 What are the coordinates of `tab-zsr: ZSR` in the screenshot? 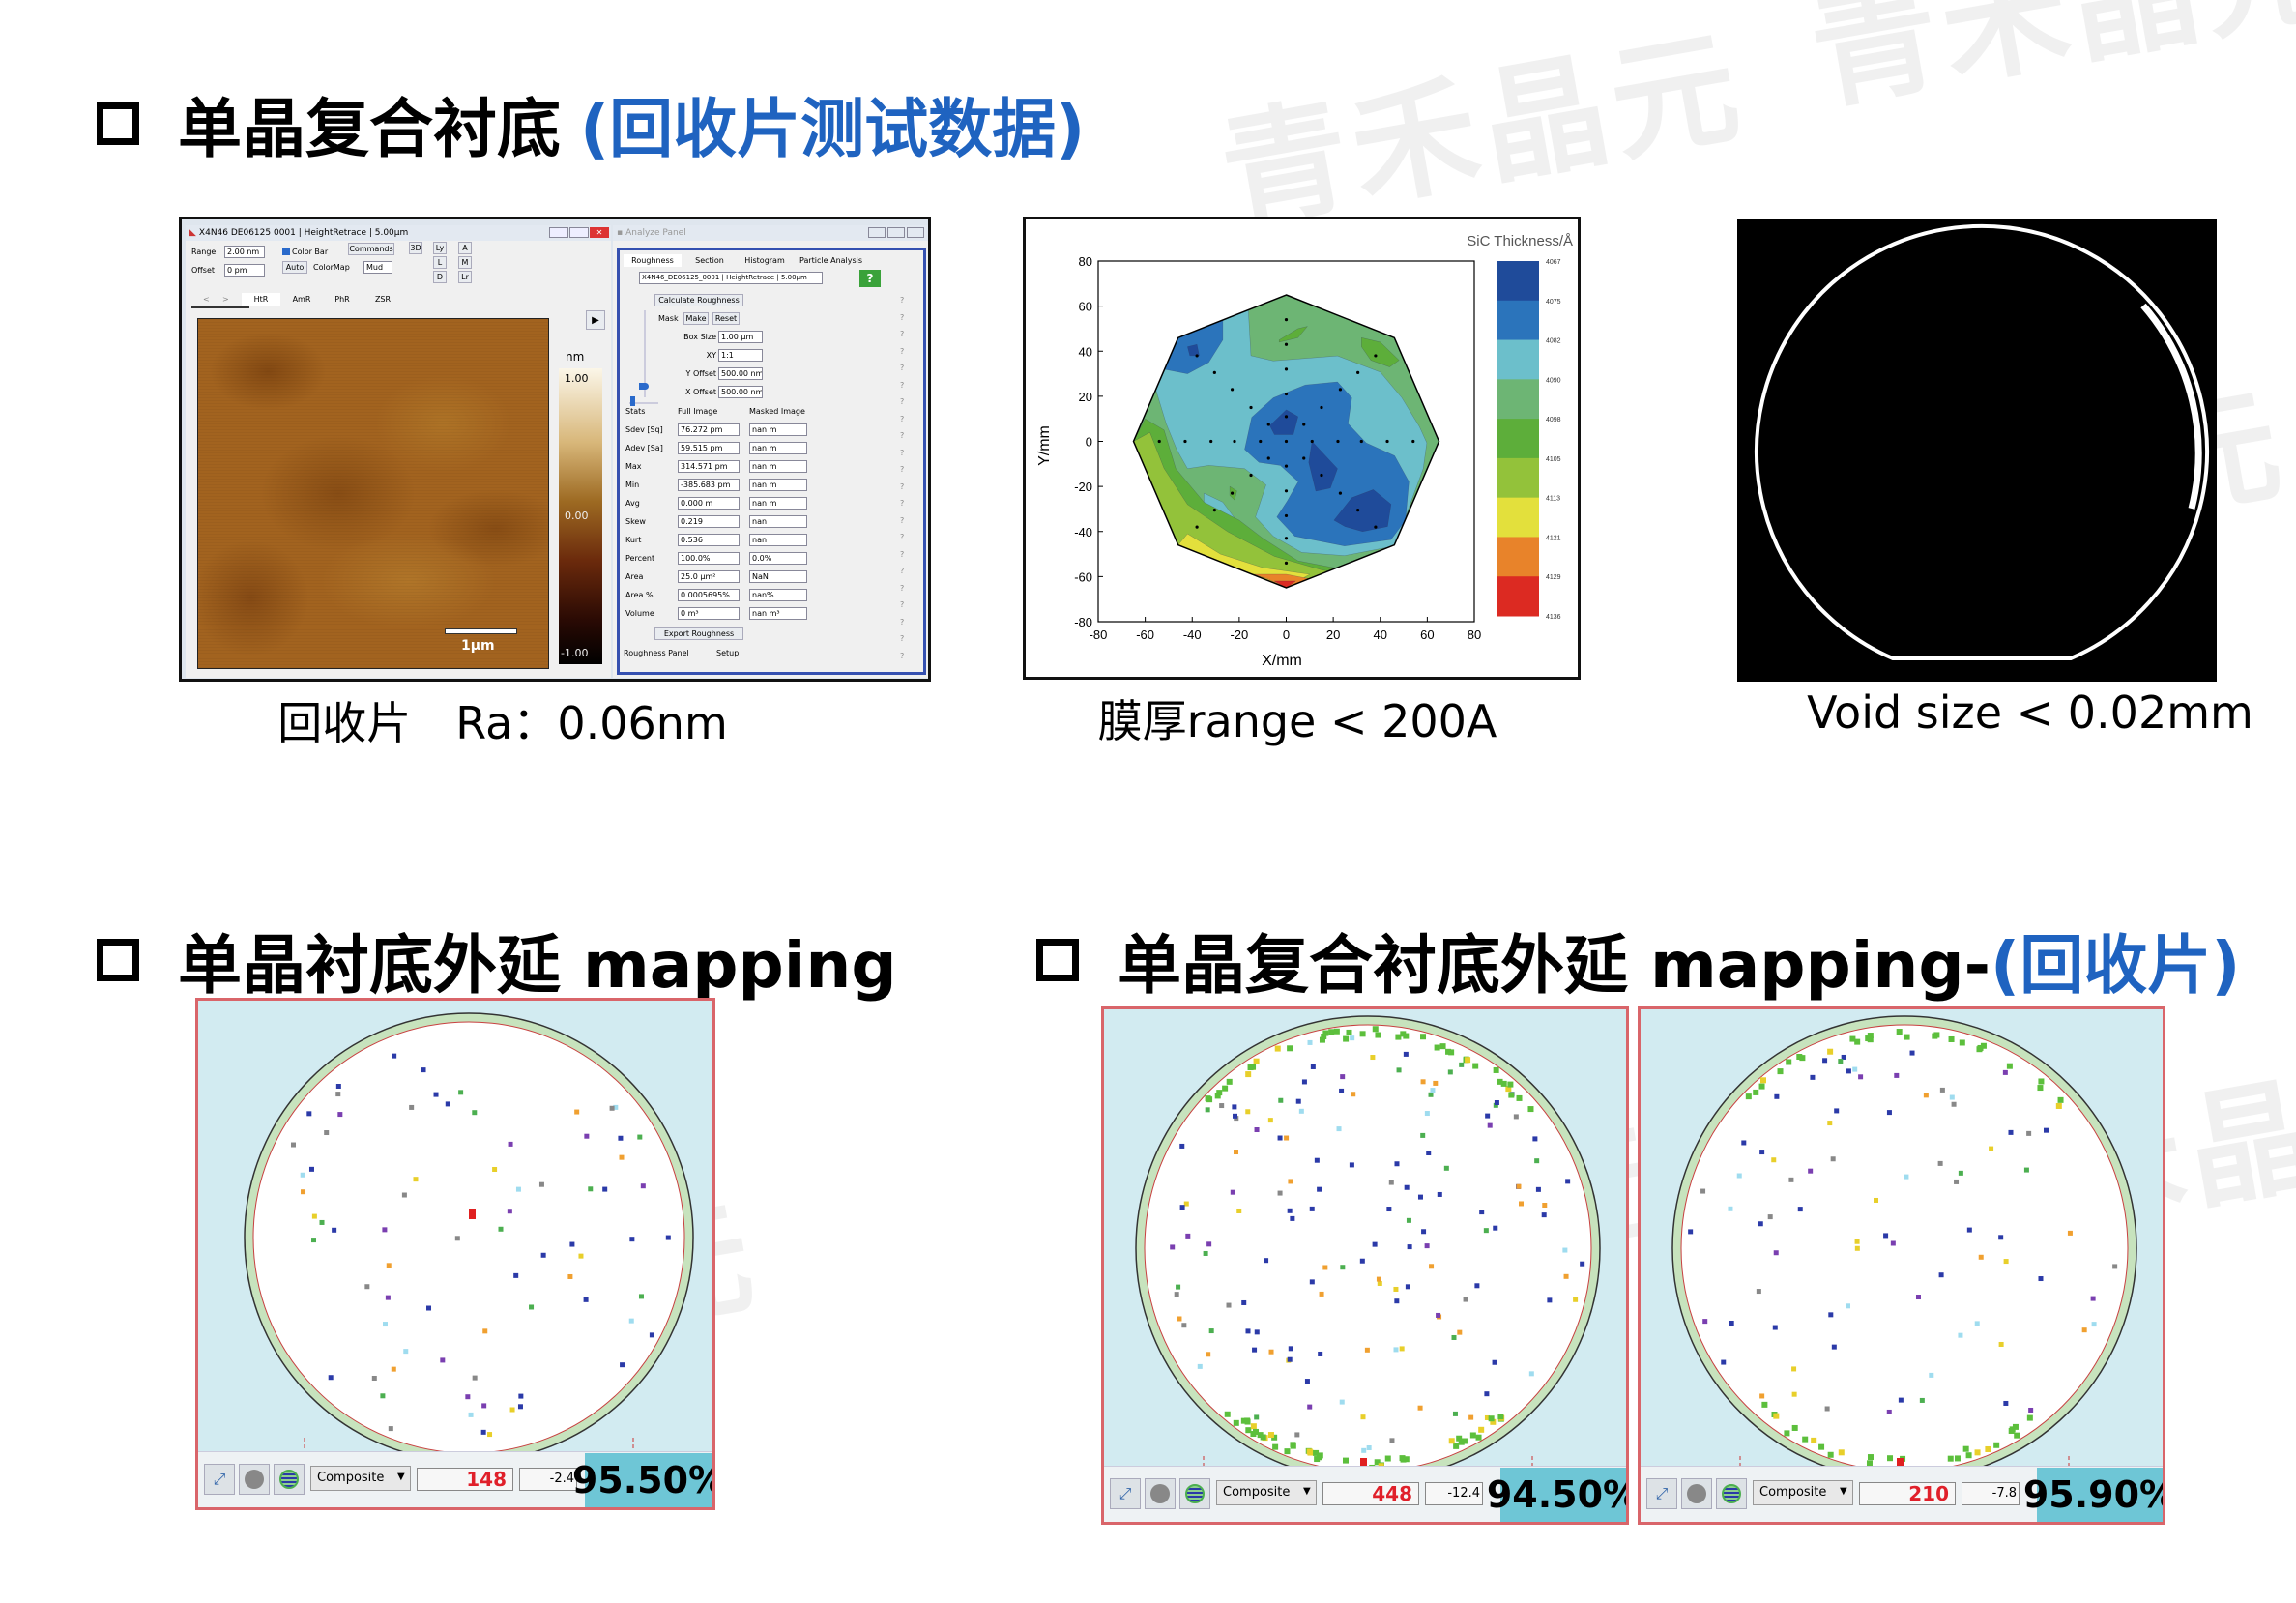 It's located at (383, 299).